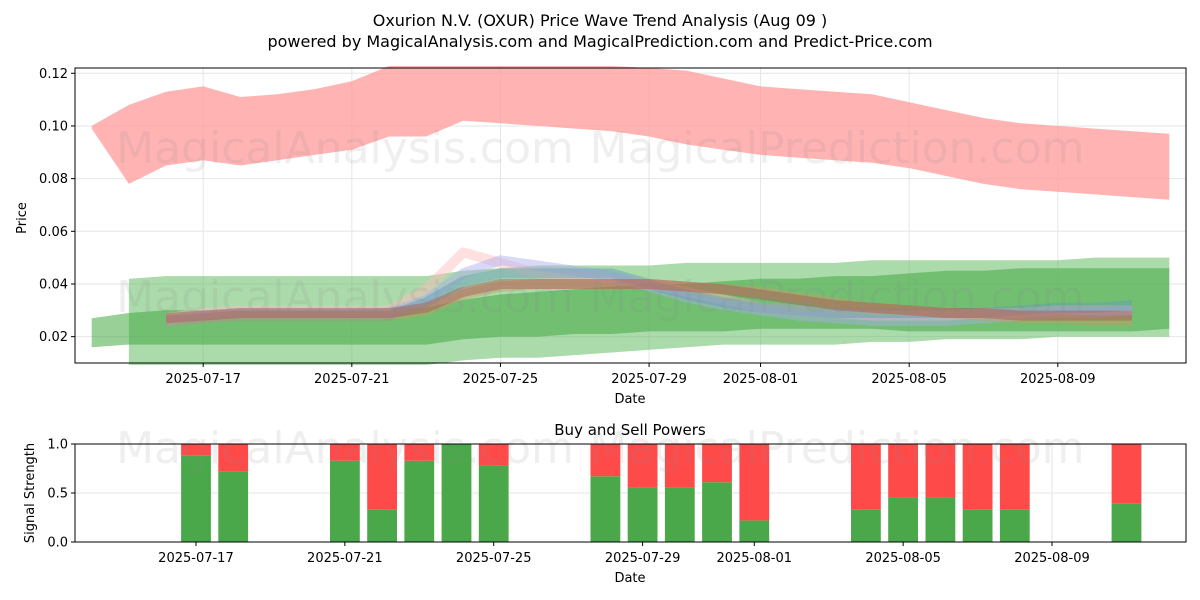  Describe the element at coordinates (501, 379) in the screenshot. I see `price-x-tick-label: 2025-07-25` at that location.